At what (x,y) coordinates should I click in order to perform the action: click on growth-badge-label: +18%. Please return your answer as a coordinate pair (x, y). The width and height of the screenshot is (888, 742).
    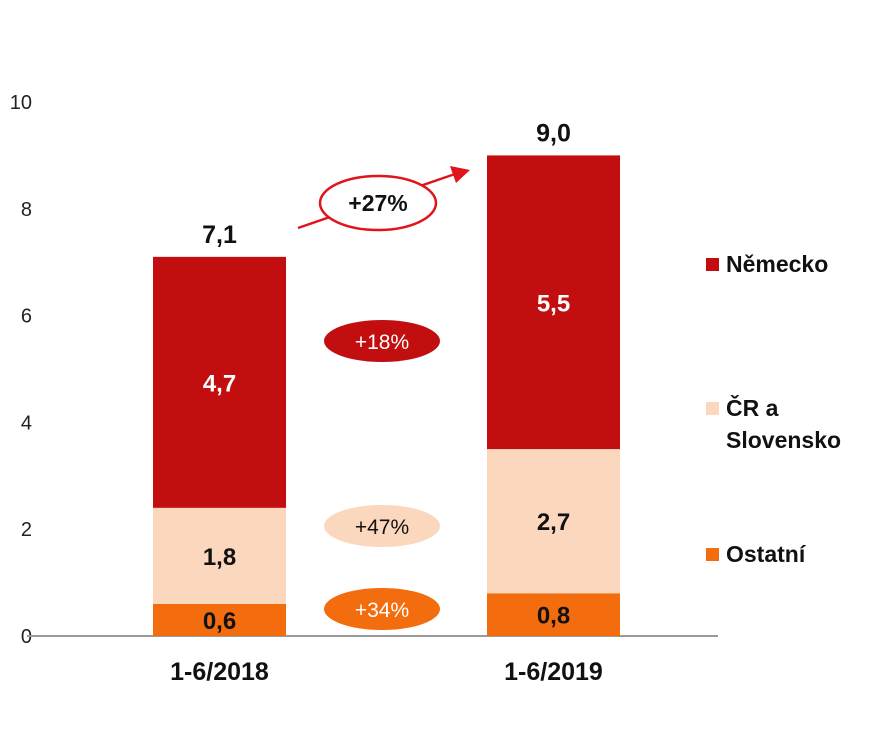
    Looking at the image, I should click on (382, 342).